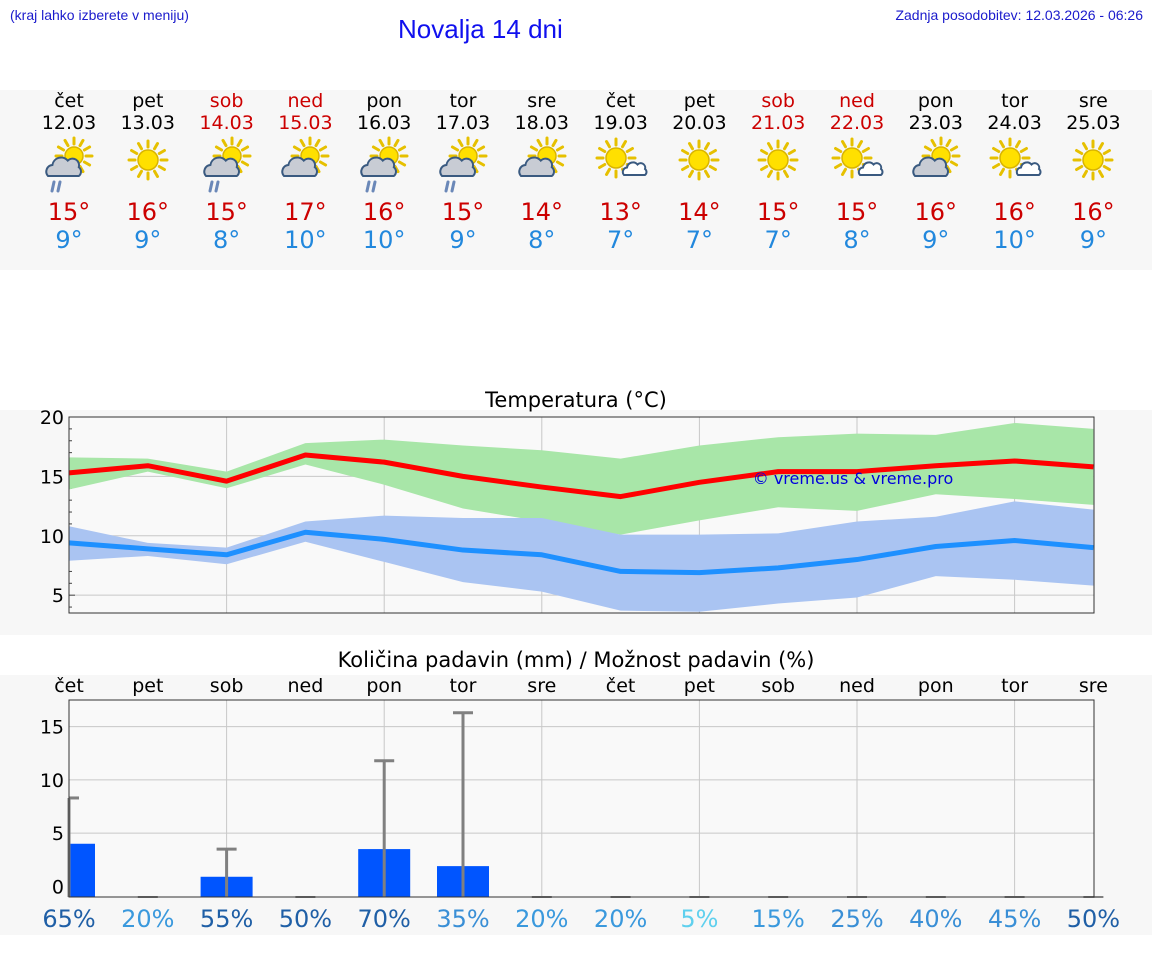 Image resolution: width=1152 pixels, height=975 pixels. Describe the element at coordinates (147, 686) in the screenshot. I see `precip-day-label: pet` at that location.